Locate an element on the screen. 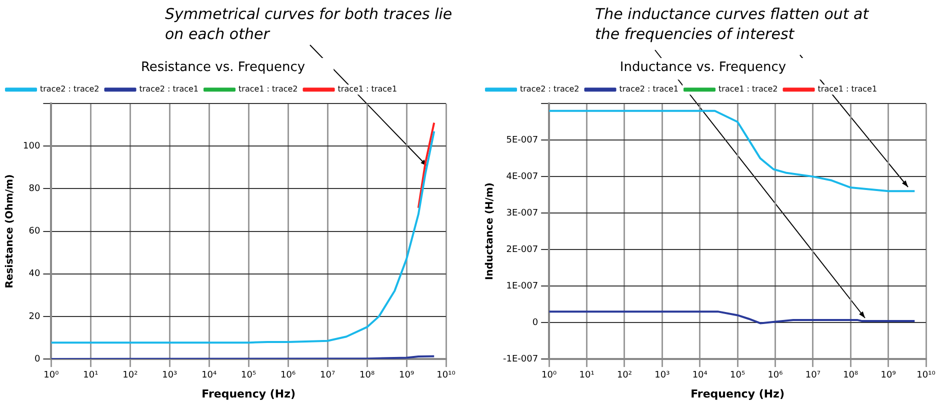 The image size is (940, 407). y-tick-label: 60 is located at coordinates (34, 231).